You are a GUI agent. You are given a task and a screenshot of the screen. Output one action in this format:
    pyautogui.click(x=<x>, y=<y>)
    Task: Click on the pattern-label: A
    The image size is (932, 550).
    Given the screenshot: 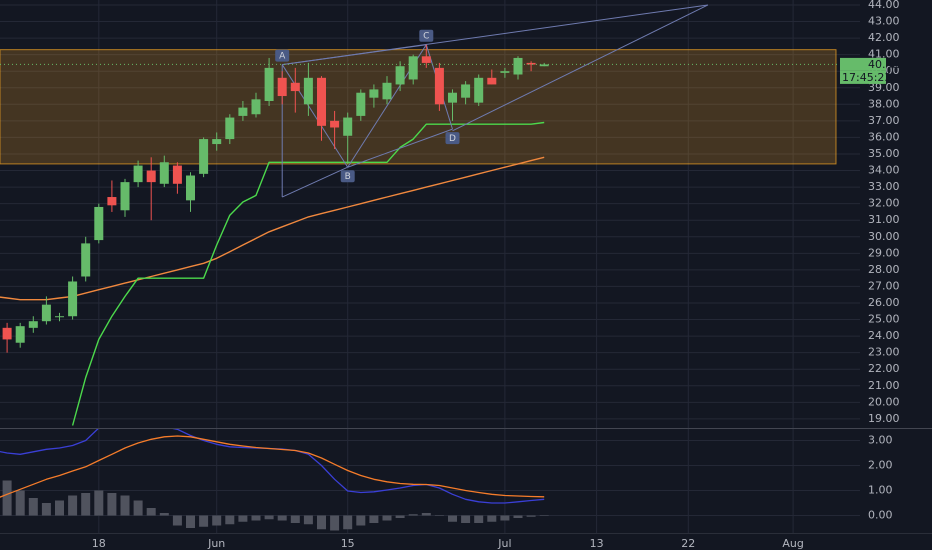 What is the action you would take?
    pyautogui.click(x=282, y=57)
    